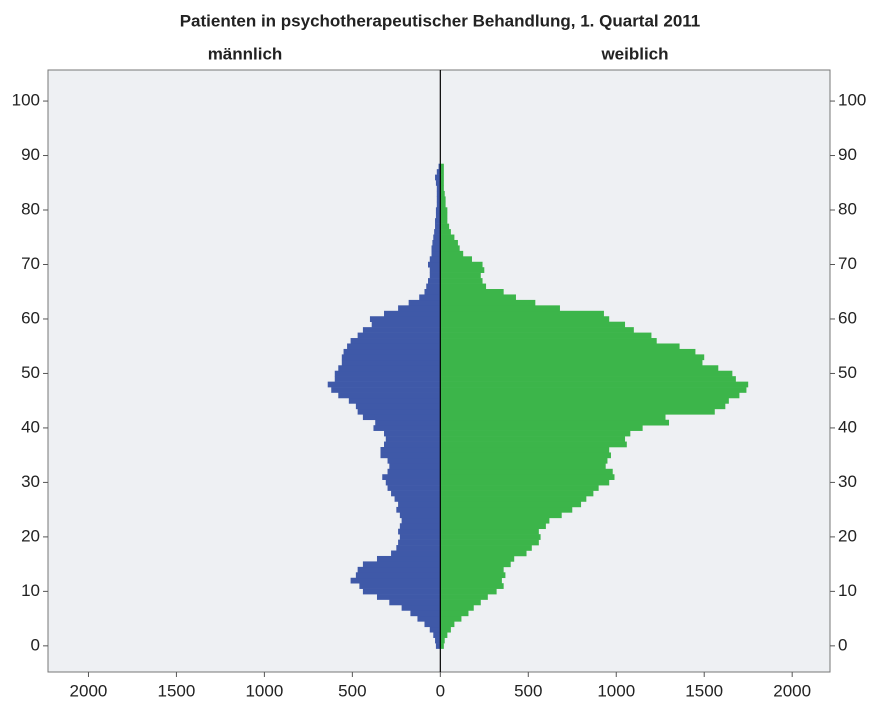 This screenshot has width=873, height=704. What do you see at coordinates (245, 53) in the screenshot?
I see `legend-label: männlich` at bounding box center [245, 53].